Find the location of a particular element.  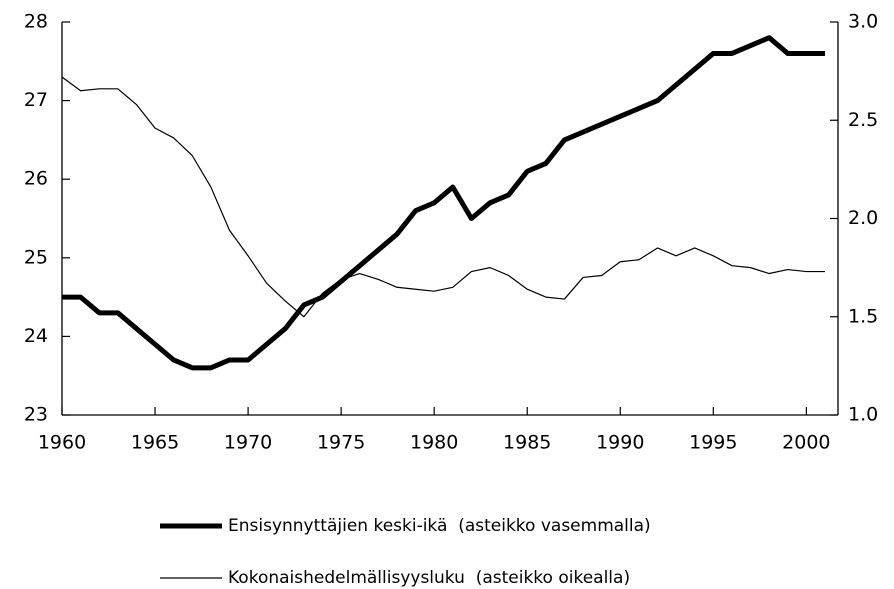

y2-tick-label: 1.0 is located at coordinates (863, 415).